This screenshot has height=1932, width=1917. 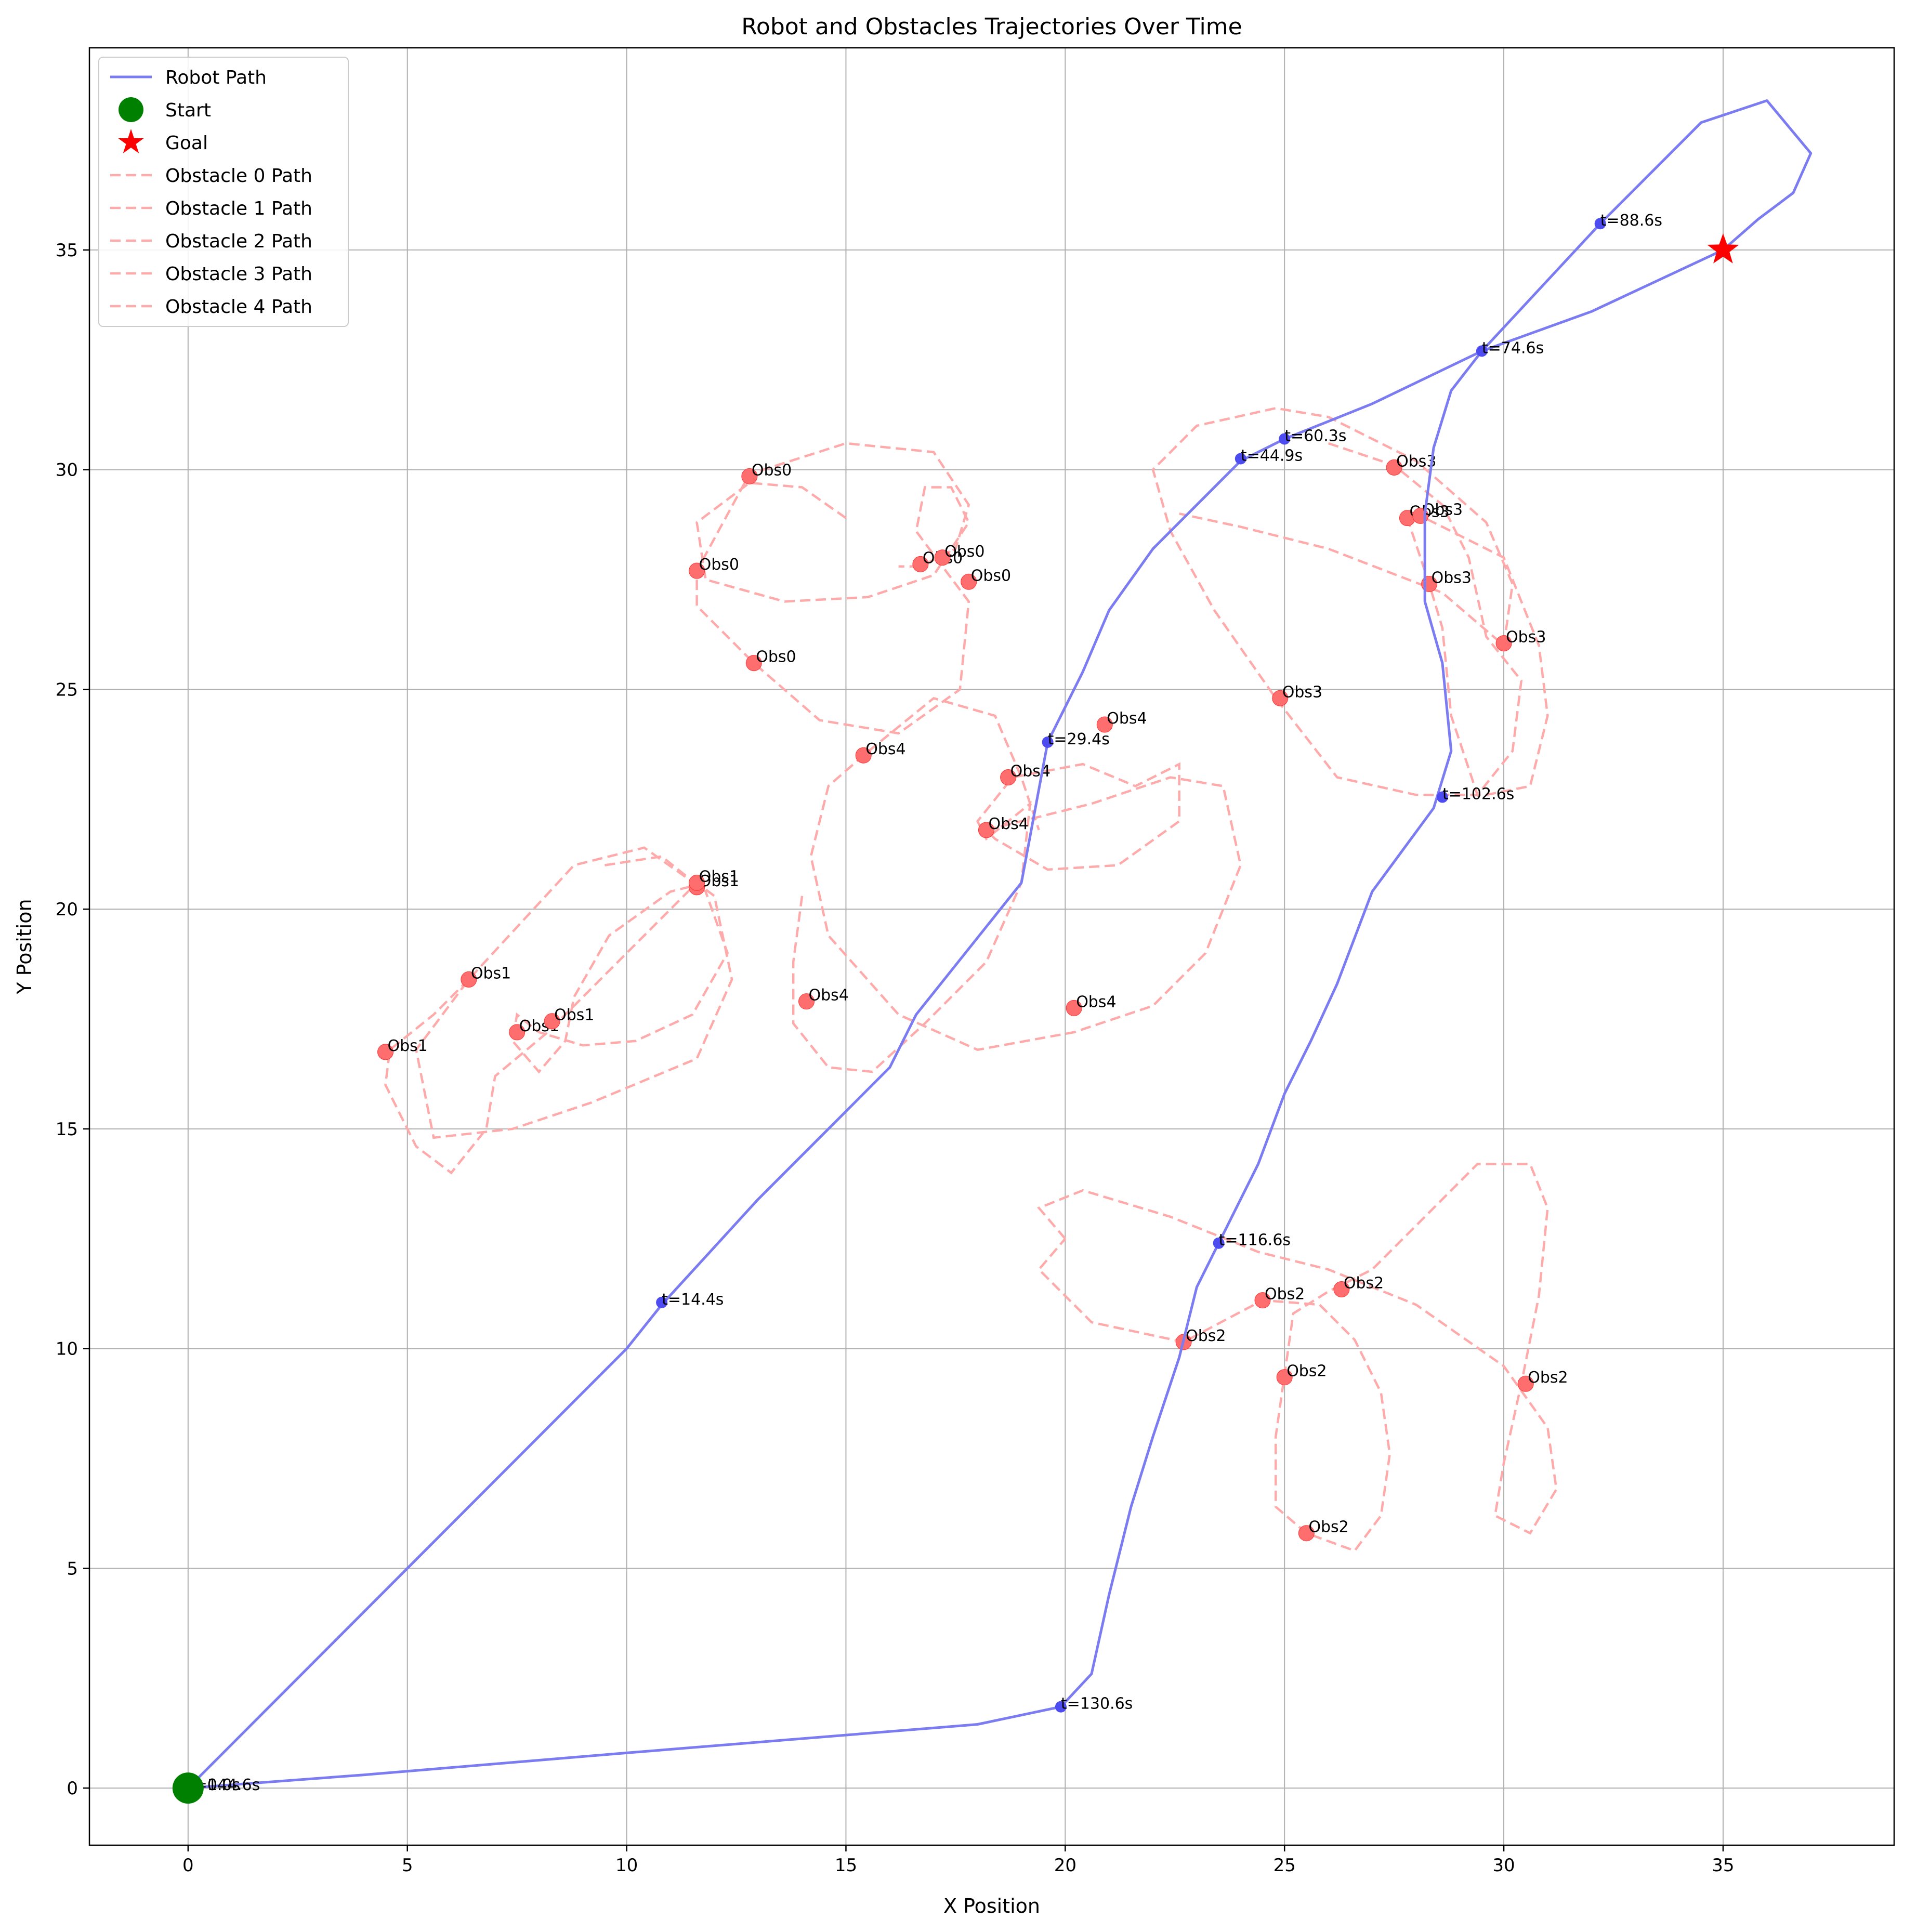 What do you see at coordinates (1097, 1704) in the screenshot?
I see `robot-time-label: t=130.6s` at bounding box center [1097, 1704].